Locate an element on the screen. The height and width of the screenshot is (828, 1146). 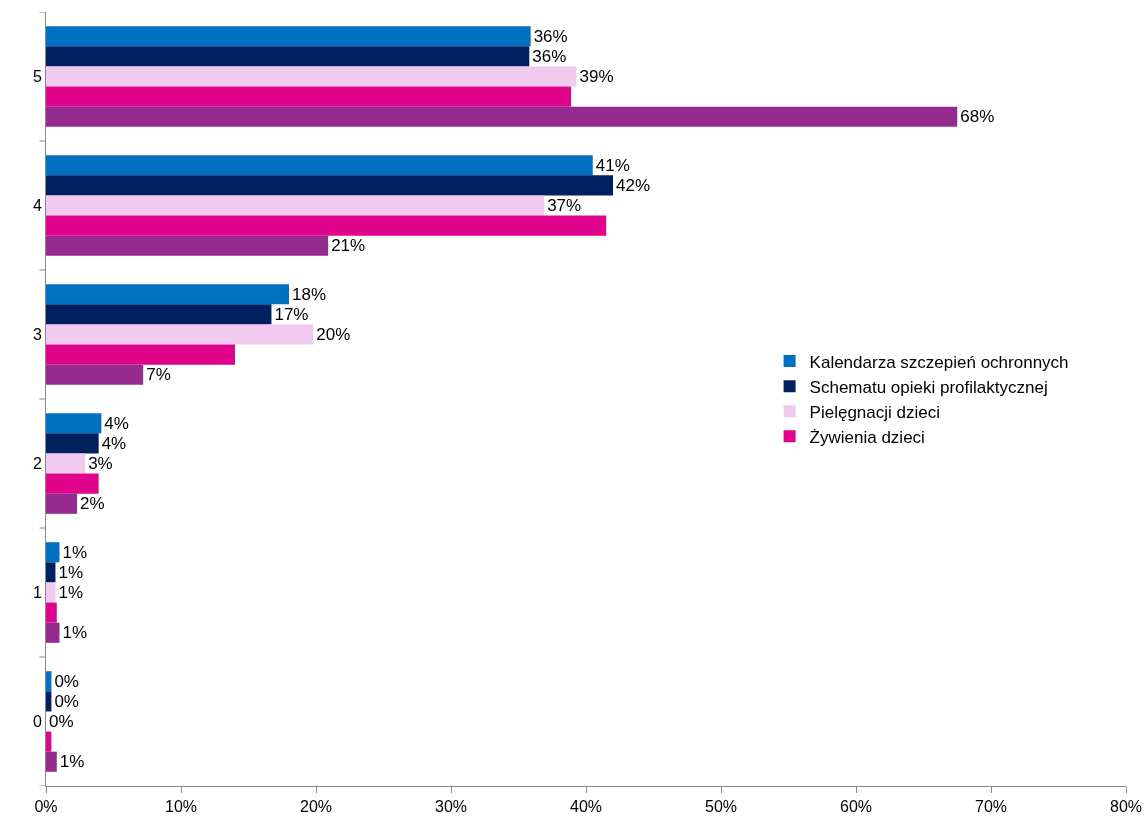
data-label: 3% is located at coordinates (100, 463).